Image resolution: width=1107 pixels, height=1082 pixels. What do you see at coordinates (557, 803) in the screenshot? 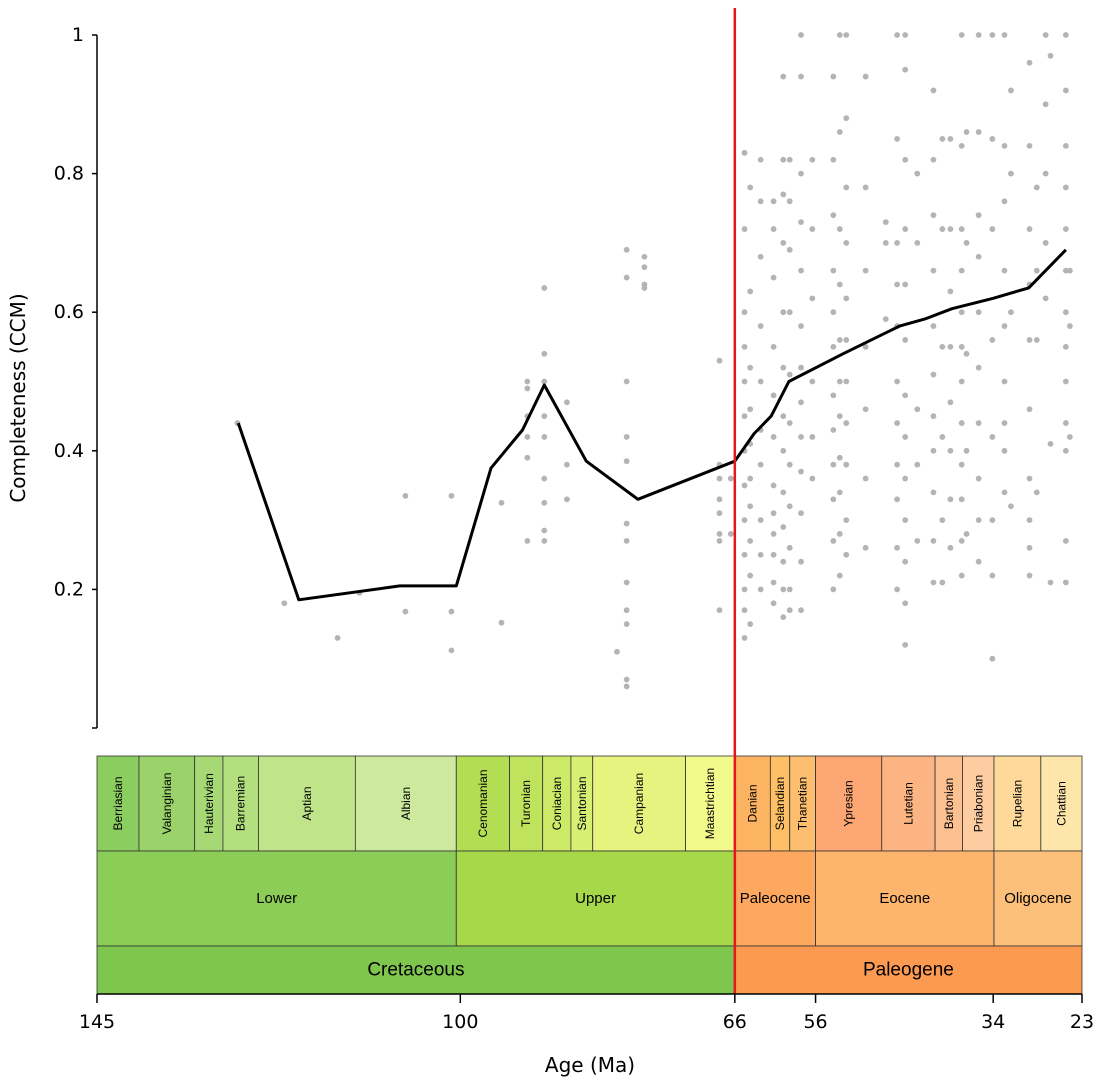
I see `stage-label: Coniacian` at bounding box center [557, 803].